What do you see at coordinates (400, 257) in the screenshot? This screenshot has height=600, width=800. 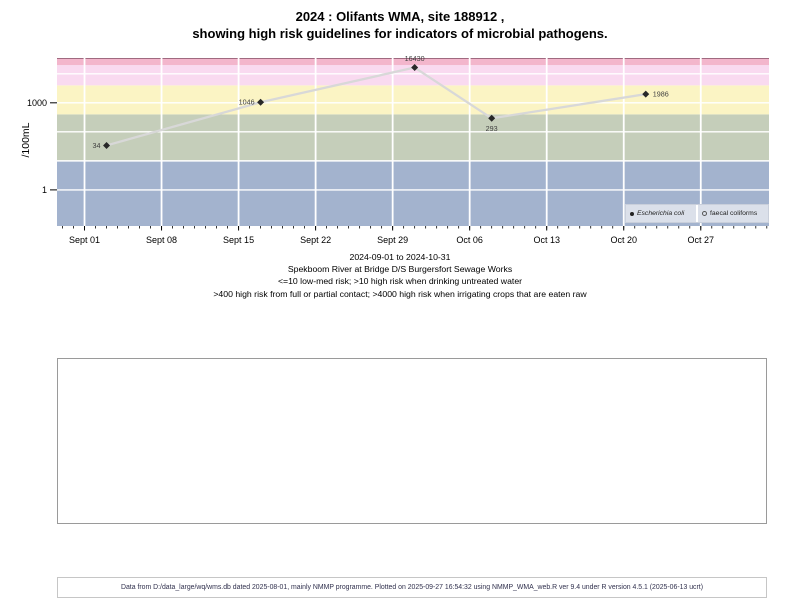 I see `caption-date-range: 2024-09-01 to 2024-10-31` at bounding box center [400, 257].